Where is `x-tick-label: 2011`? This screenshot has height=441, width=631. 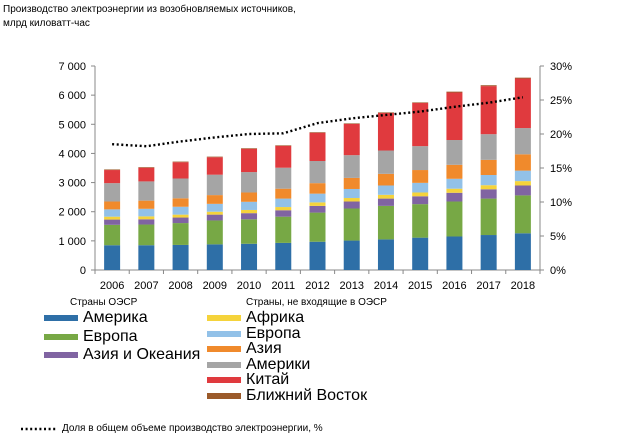
x-tick-label: 2011 is located at coordinates (283, 286).